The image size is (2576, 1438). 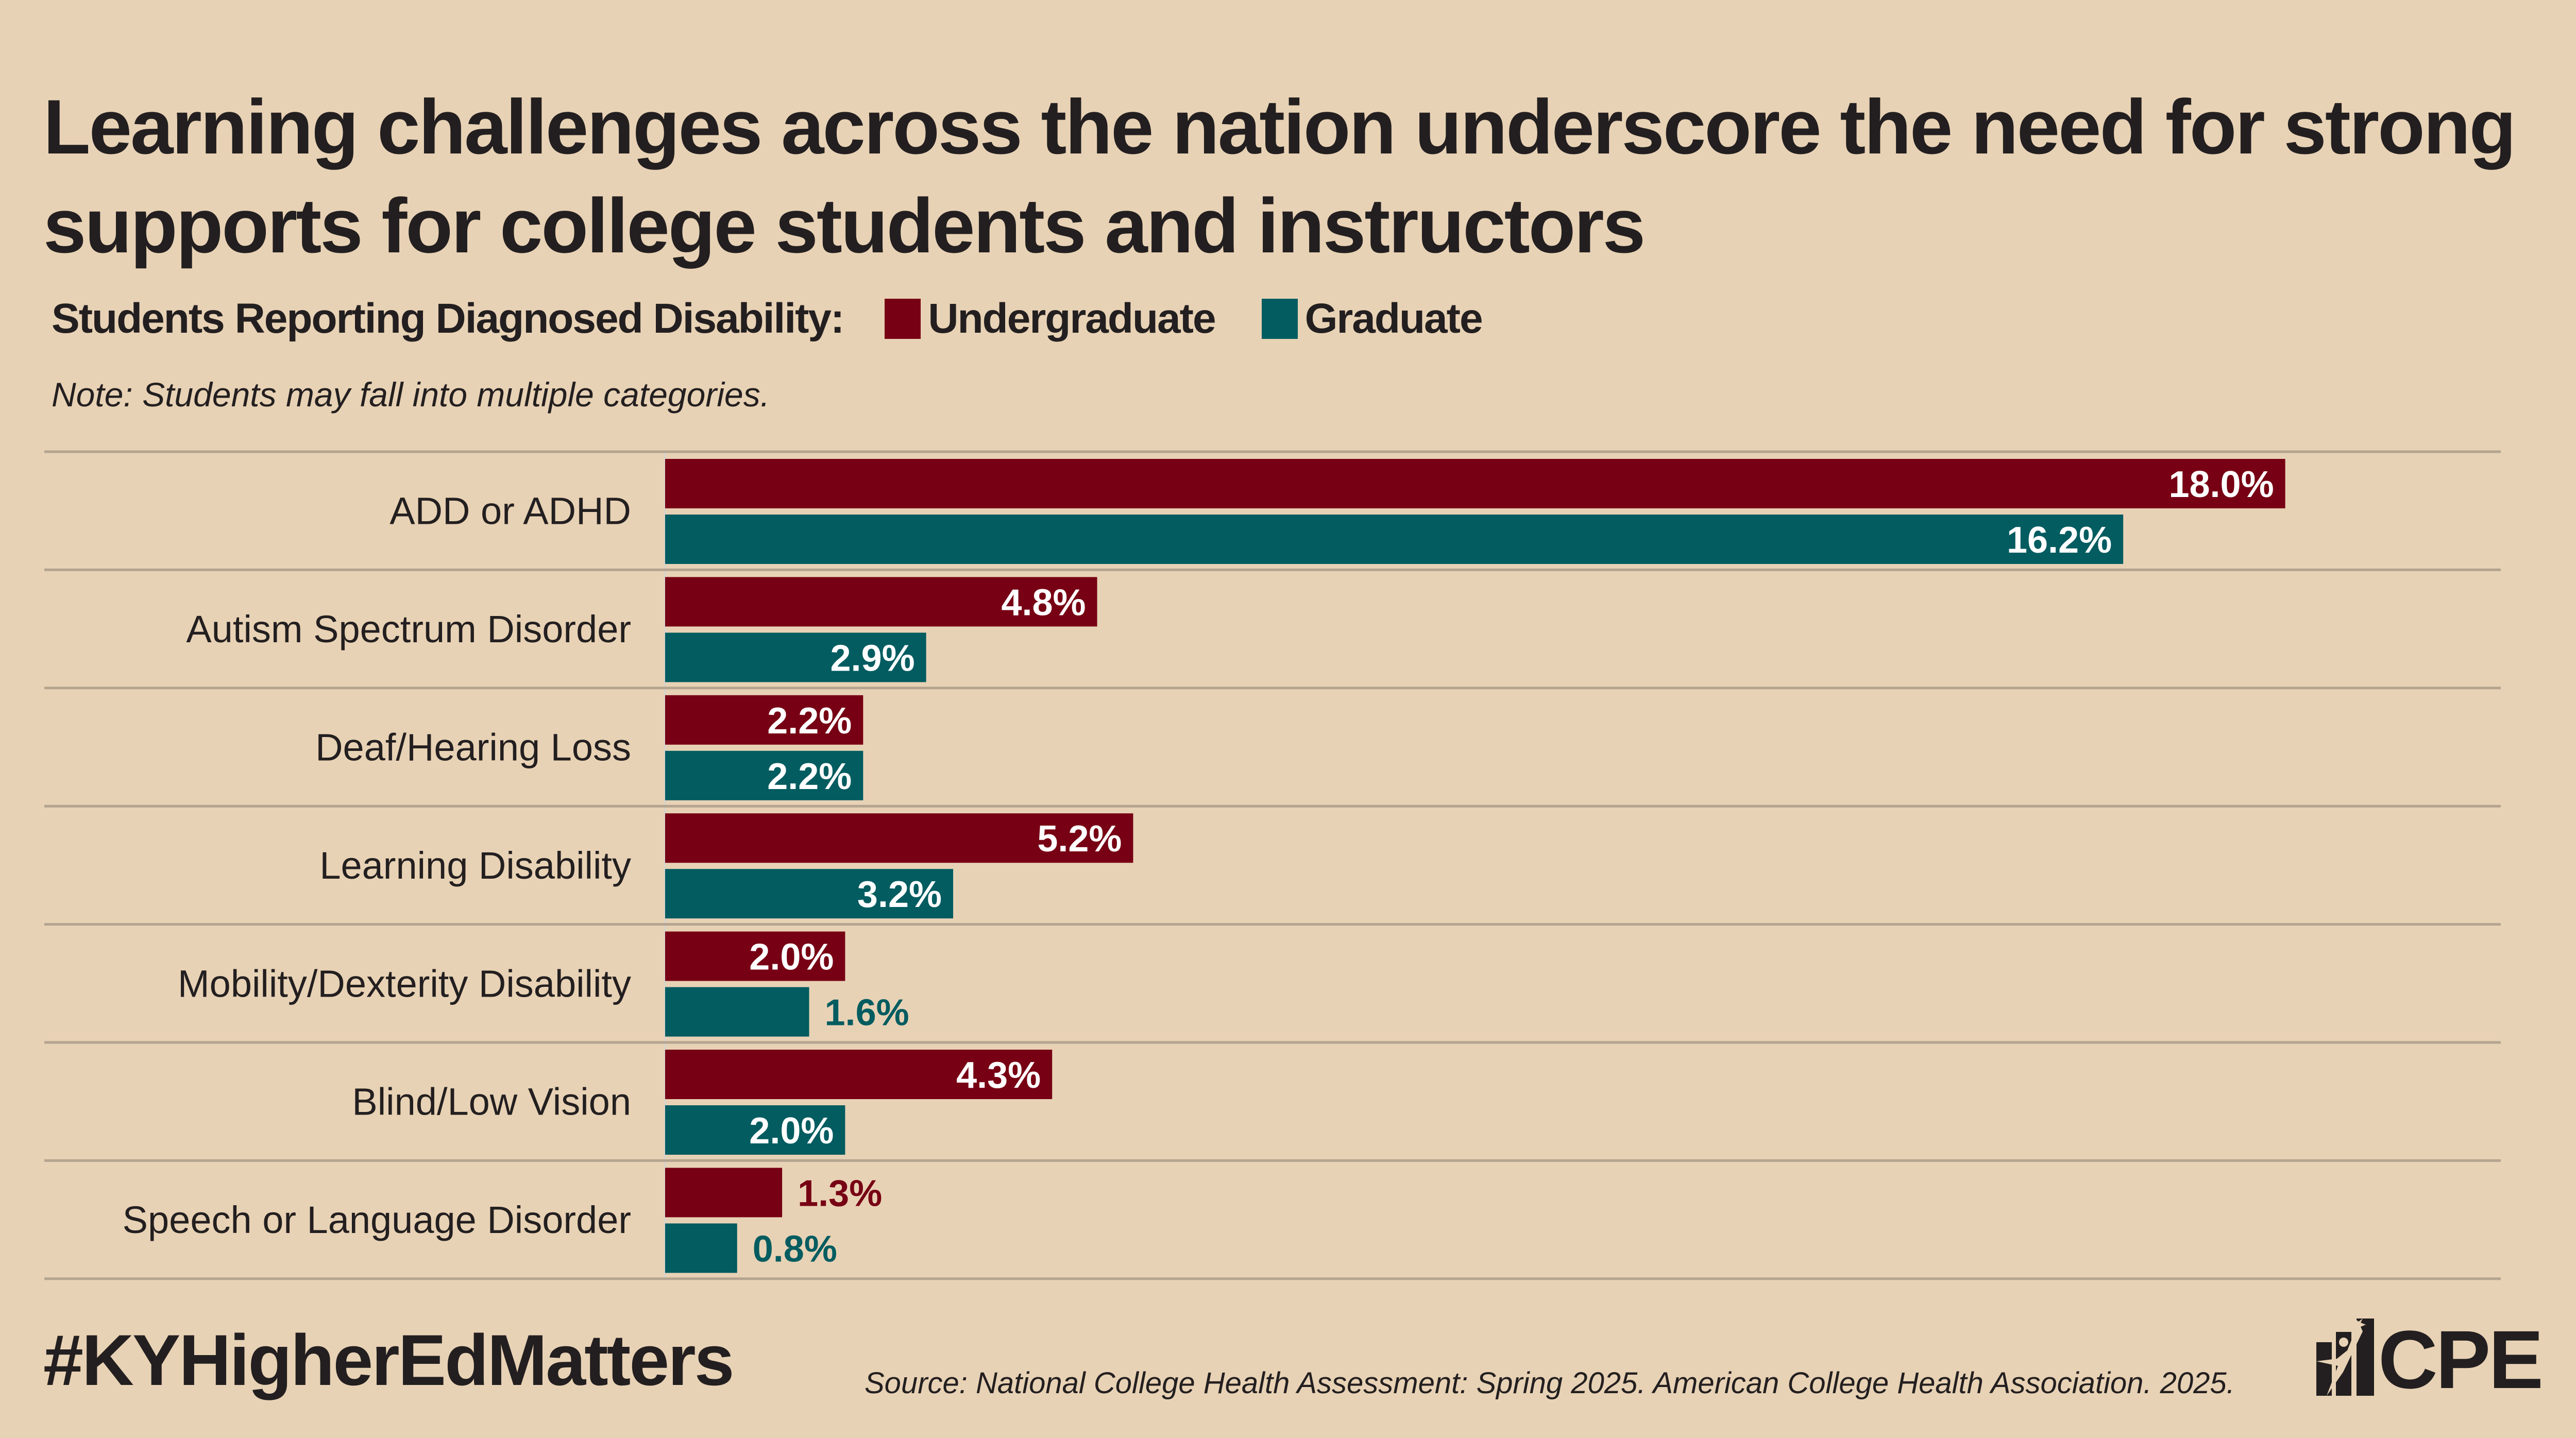 I want to click on data-label: 16.2%, so click(x=2059, y=540).